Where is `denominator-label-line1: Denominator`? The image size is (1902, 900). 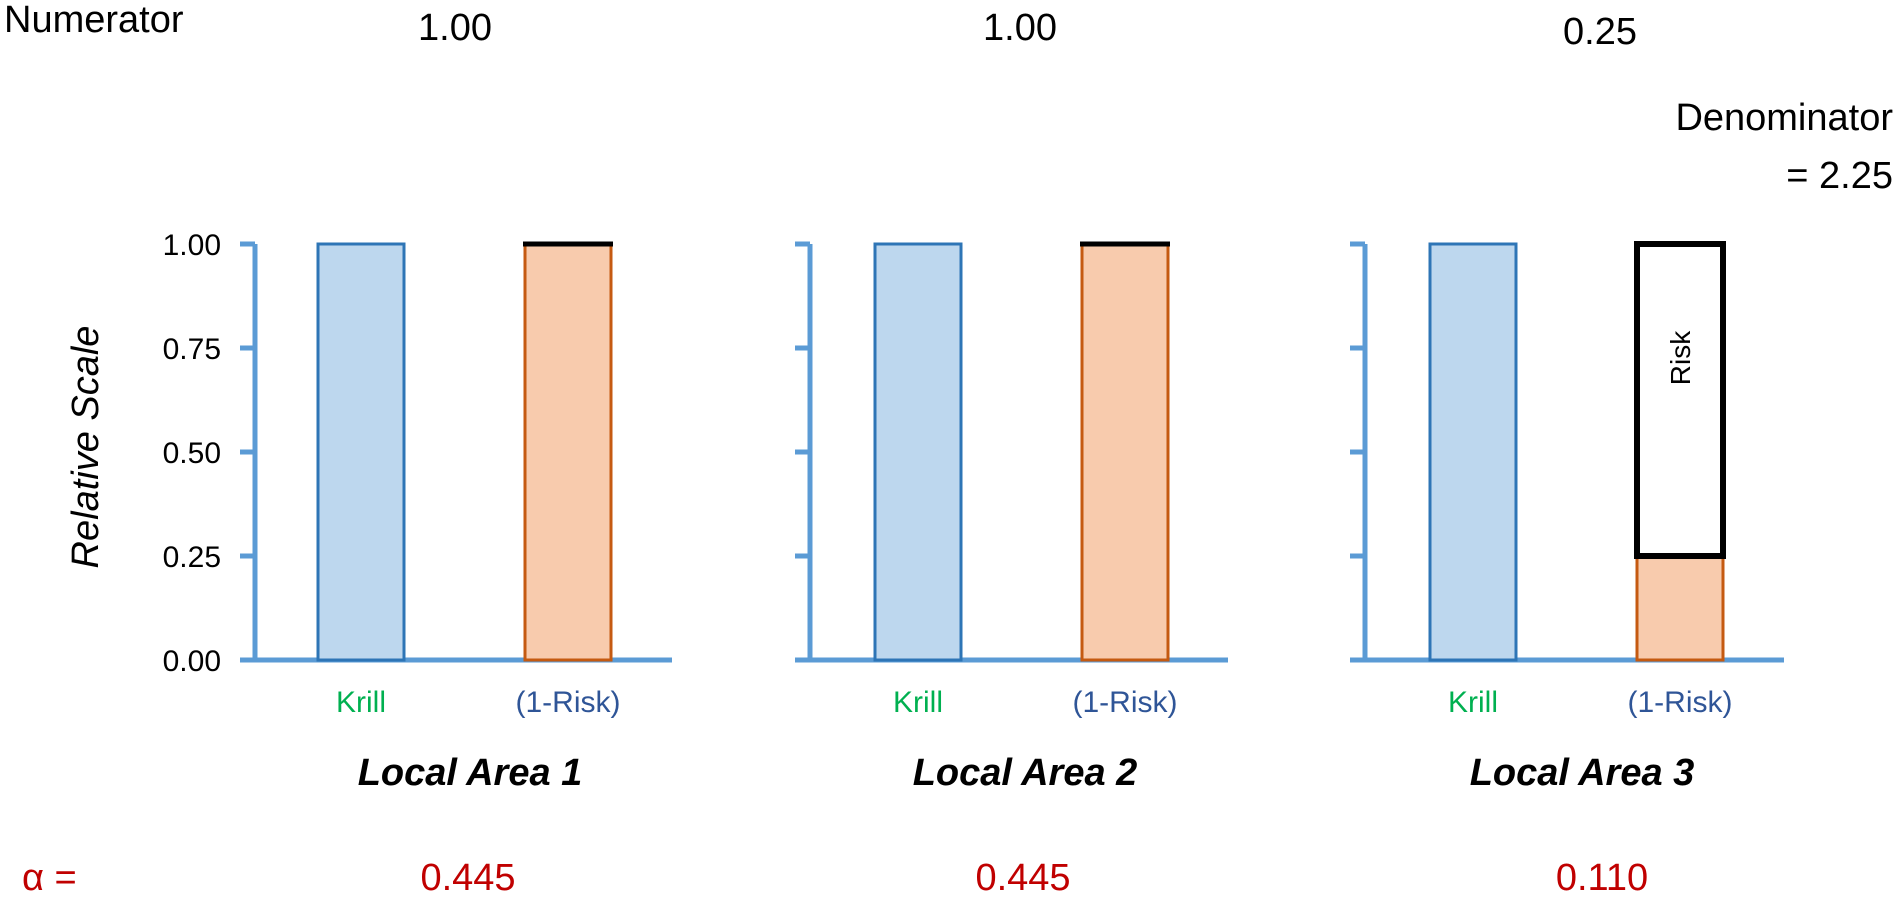
denominator-label-line1: Denominator is located at coordinates (1784, 118).